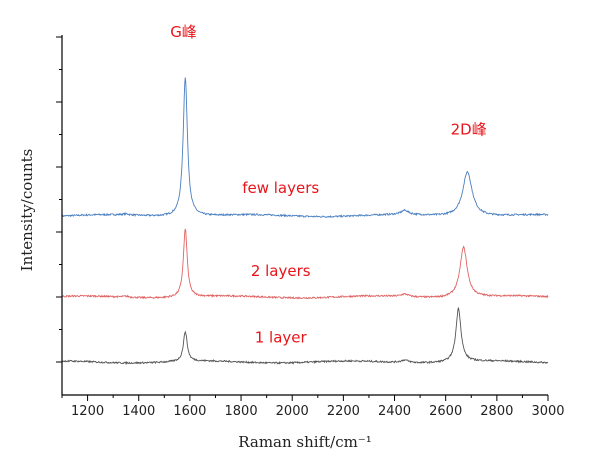 The height and width of the screenshot is (466, 598). Describe the element at coordinates (281, 271) in the screenshot. I see `annotation-label: 2 layers` at that location.